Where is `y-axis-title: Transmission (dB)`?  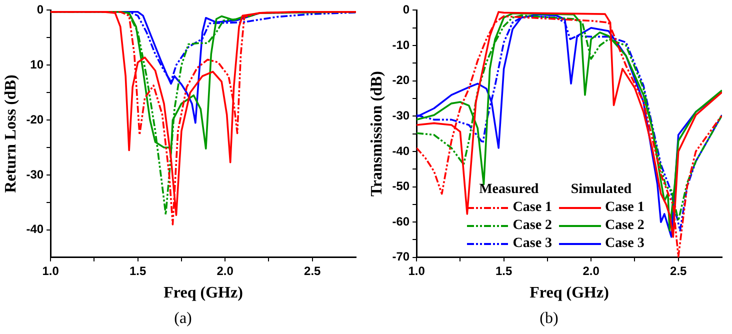
y-axis-title: Transmission (dB) is located at coordinates (377, 134).